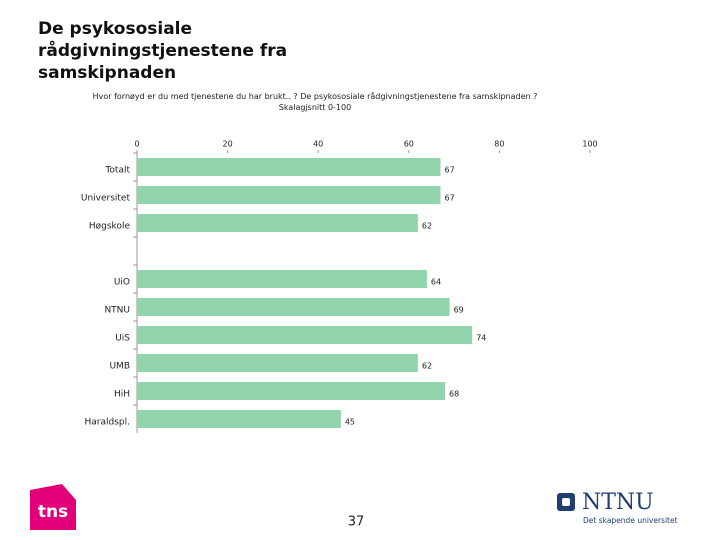 Image resolution: width=720 pixels, height=540 pixels. I want to click on value-label: 45, so click(350, 422).